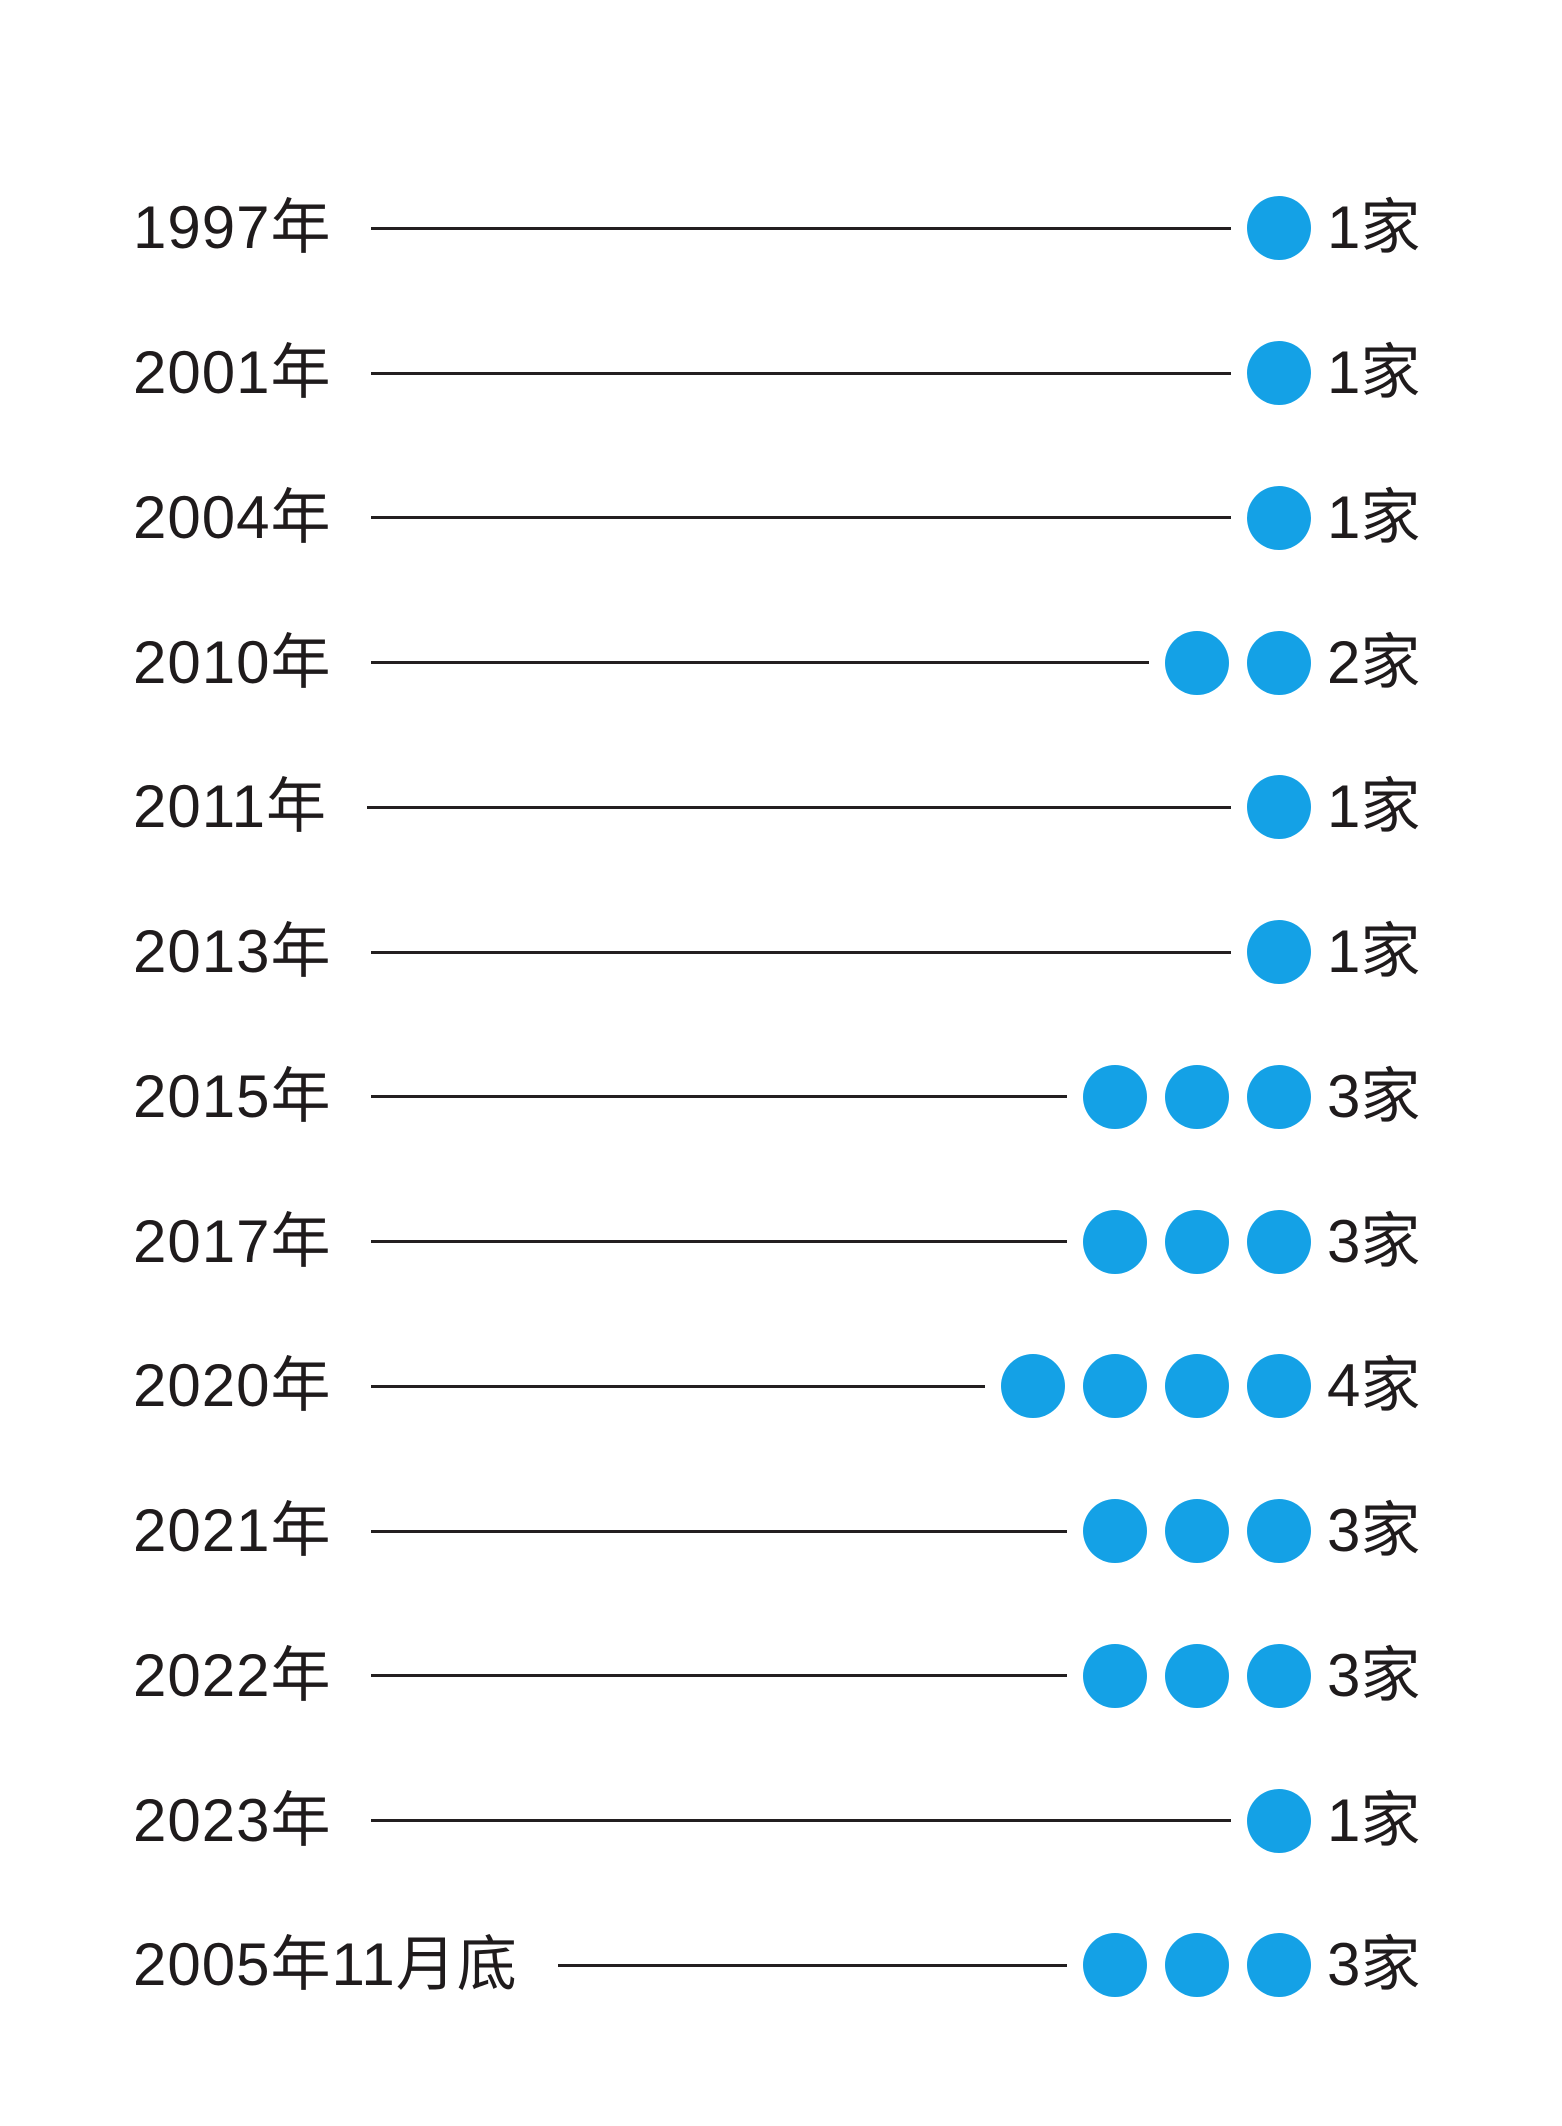 The width and height of the screenshot is (1562, 2126). What do you see at coordinates (232, 662) in the screenshot?
I see `year-label: 2010年` at bounding box center [232, 662].